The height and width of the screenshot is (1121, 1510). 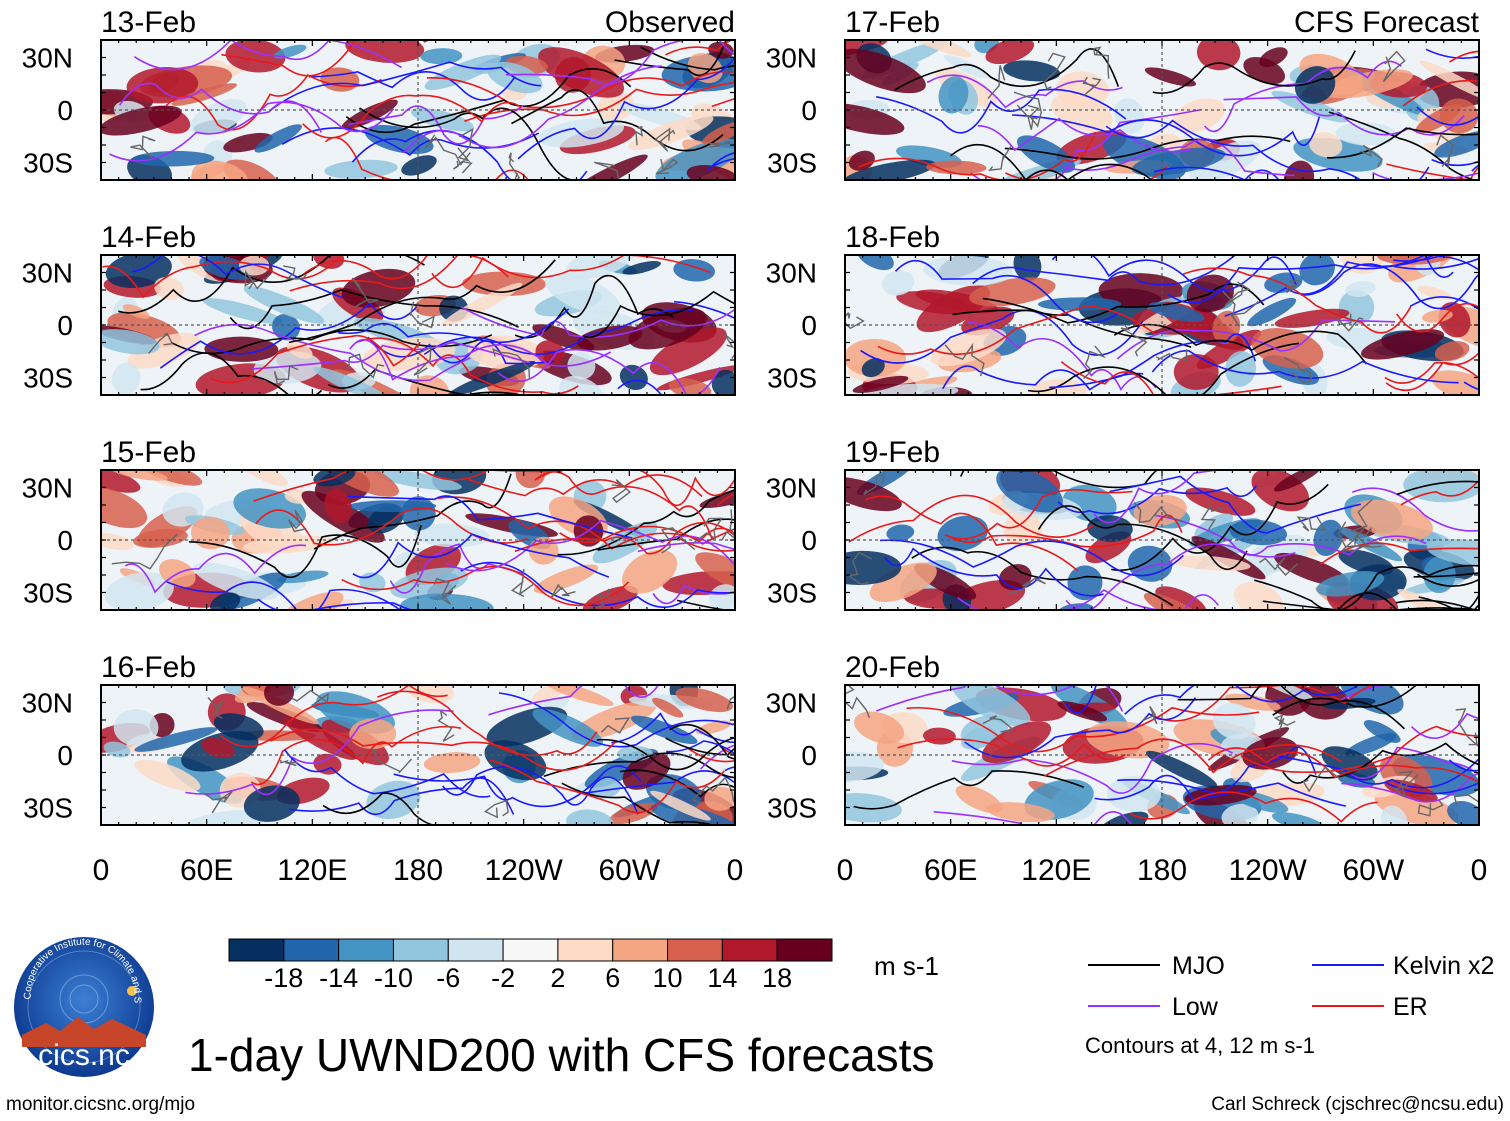 What do you see at coordinates (47, 488) in the screenshot?
I see `y-tick-label: 30N` at bounding box center [47, 488].